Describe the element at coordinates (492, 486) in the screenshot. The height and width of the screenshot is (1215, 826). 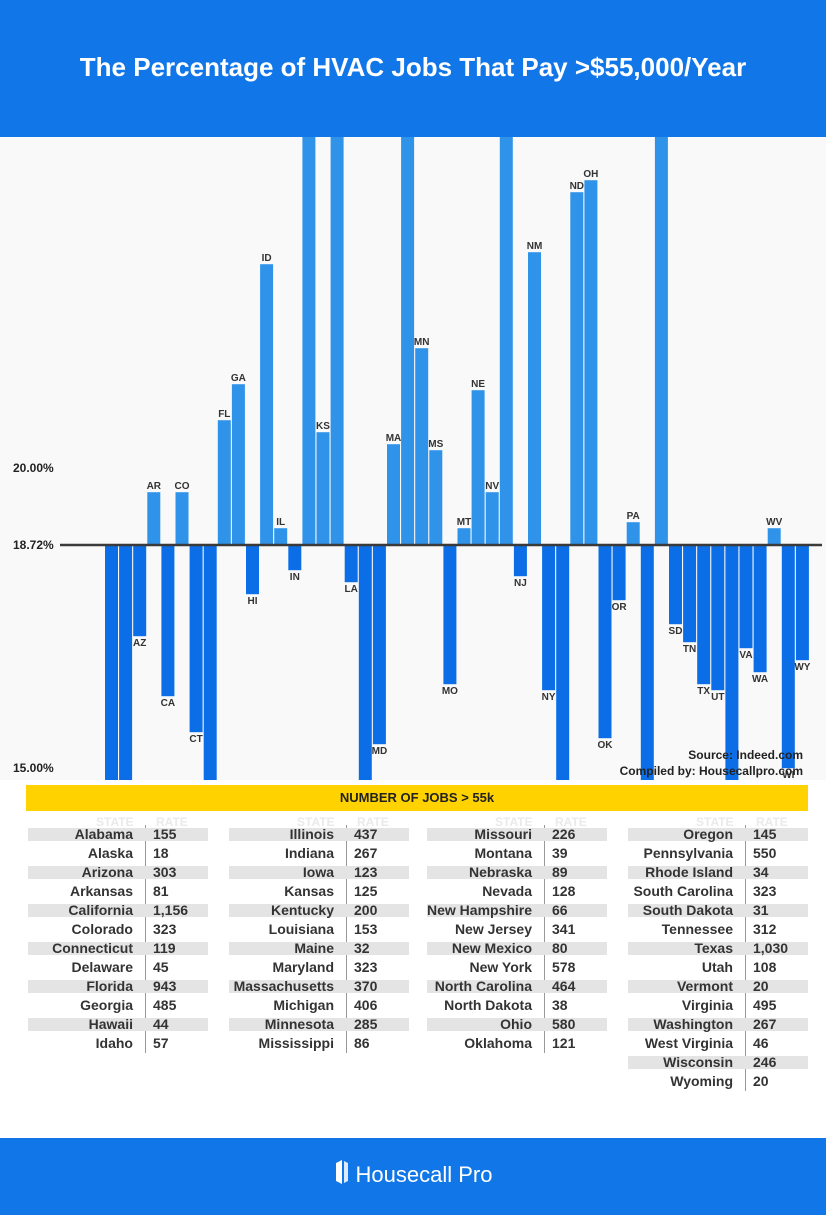
I see `bar-label-nv: NV` at that location.